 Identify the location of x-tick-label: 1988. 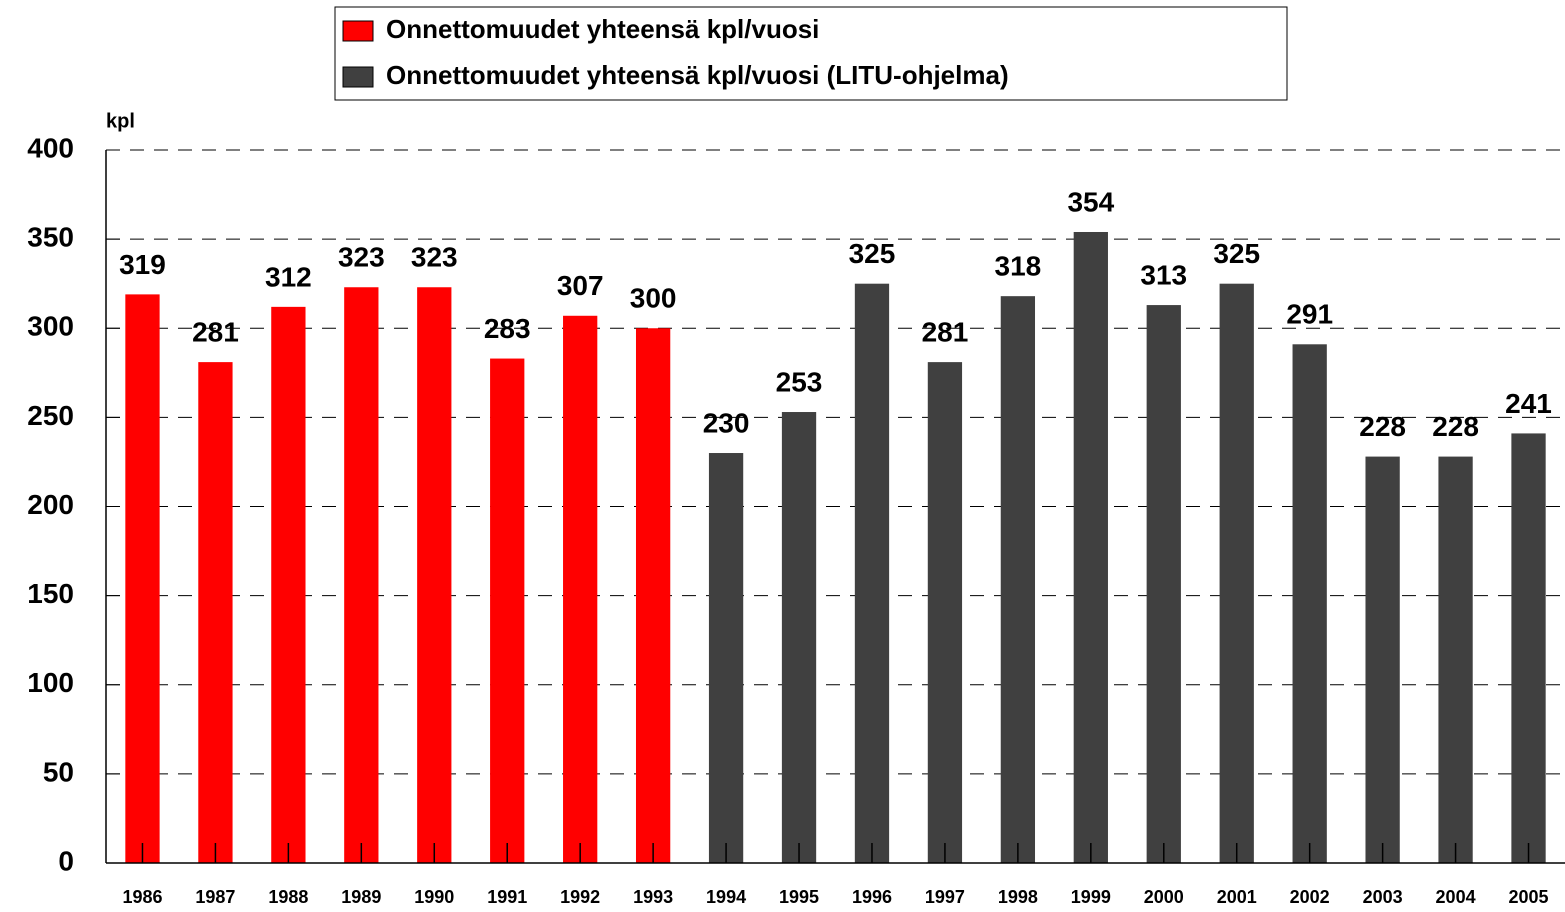
(288, 897).